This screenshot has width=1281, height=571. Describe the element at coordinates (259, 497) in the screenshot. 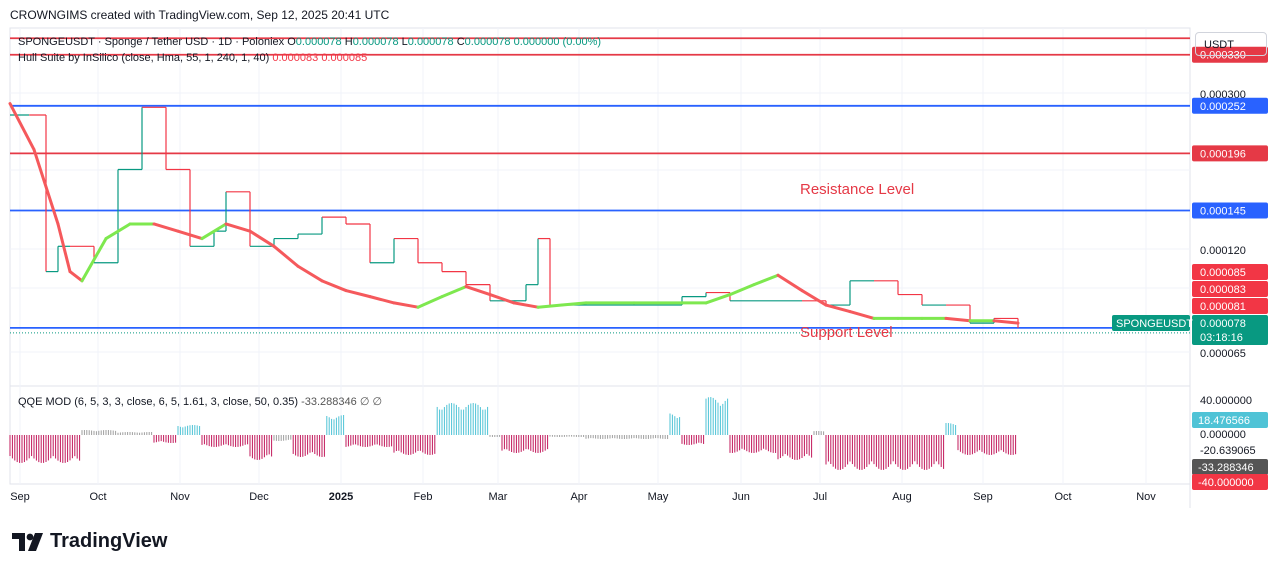

I see `x-tick-label: Dec` at that location.